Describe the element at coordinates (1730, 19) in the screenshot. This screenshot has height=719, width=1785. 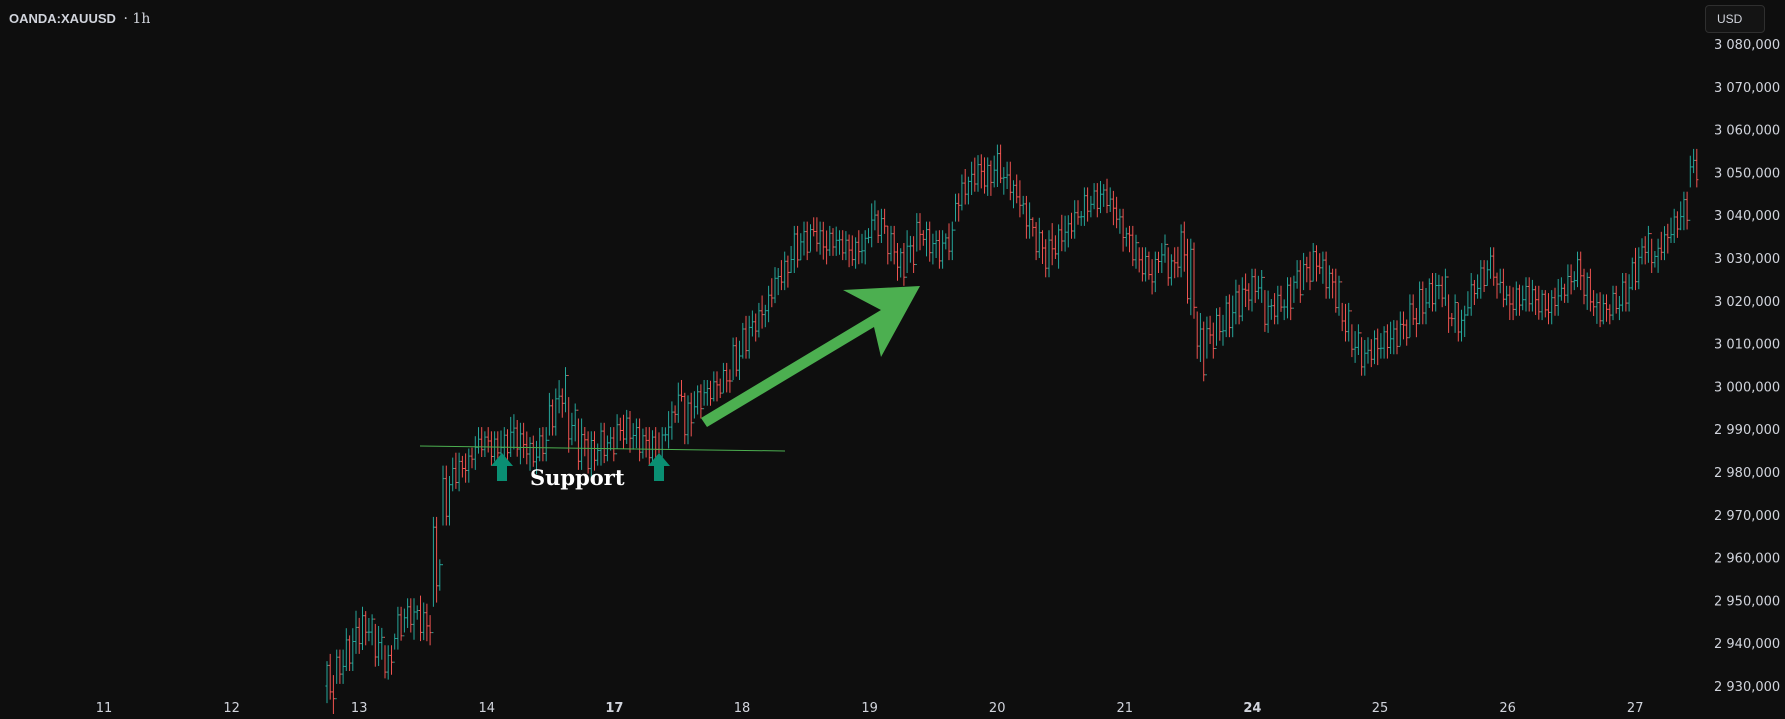
I see `currency-label: USD` at that location.